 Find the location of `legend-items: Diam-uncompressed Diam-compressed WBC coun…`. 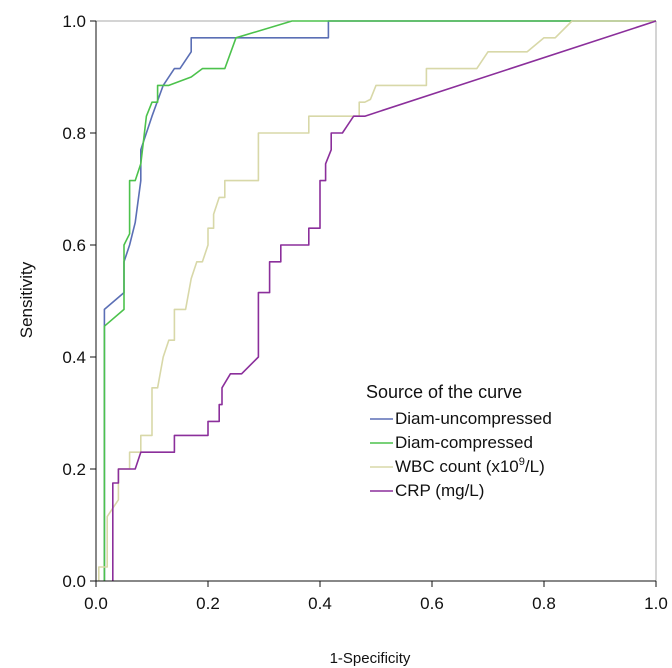

legend-items: Diam-uncompressed Diam-compressed WBC coun… is located at coordinates (461, 454).